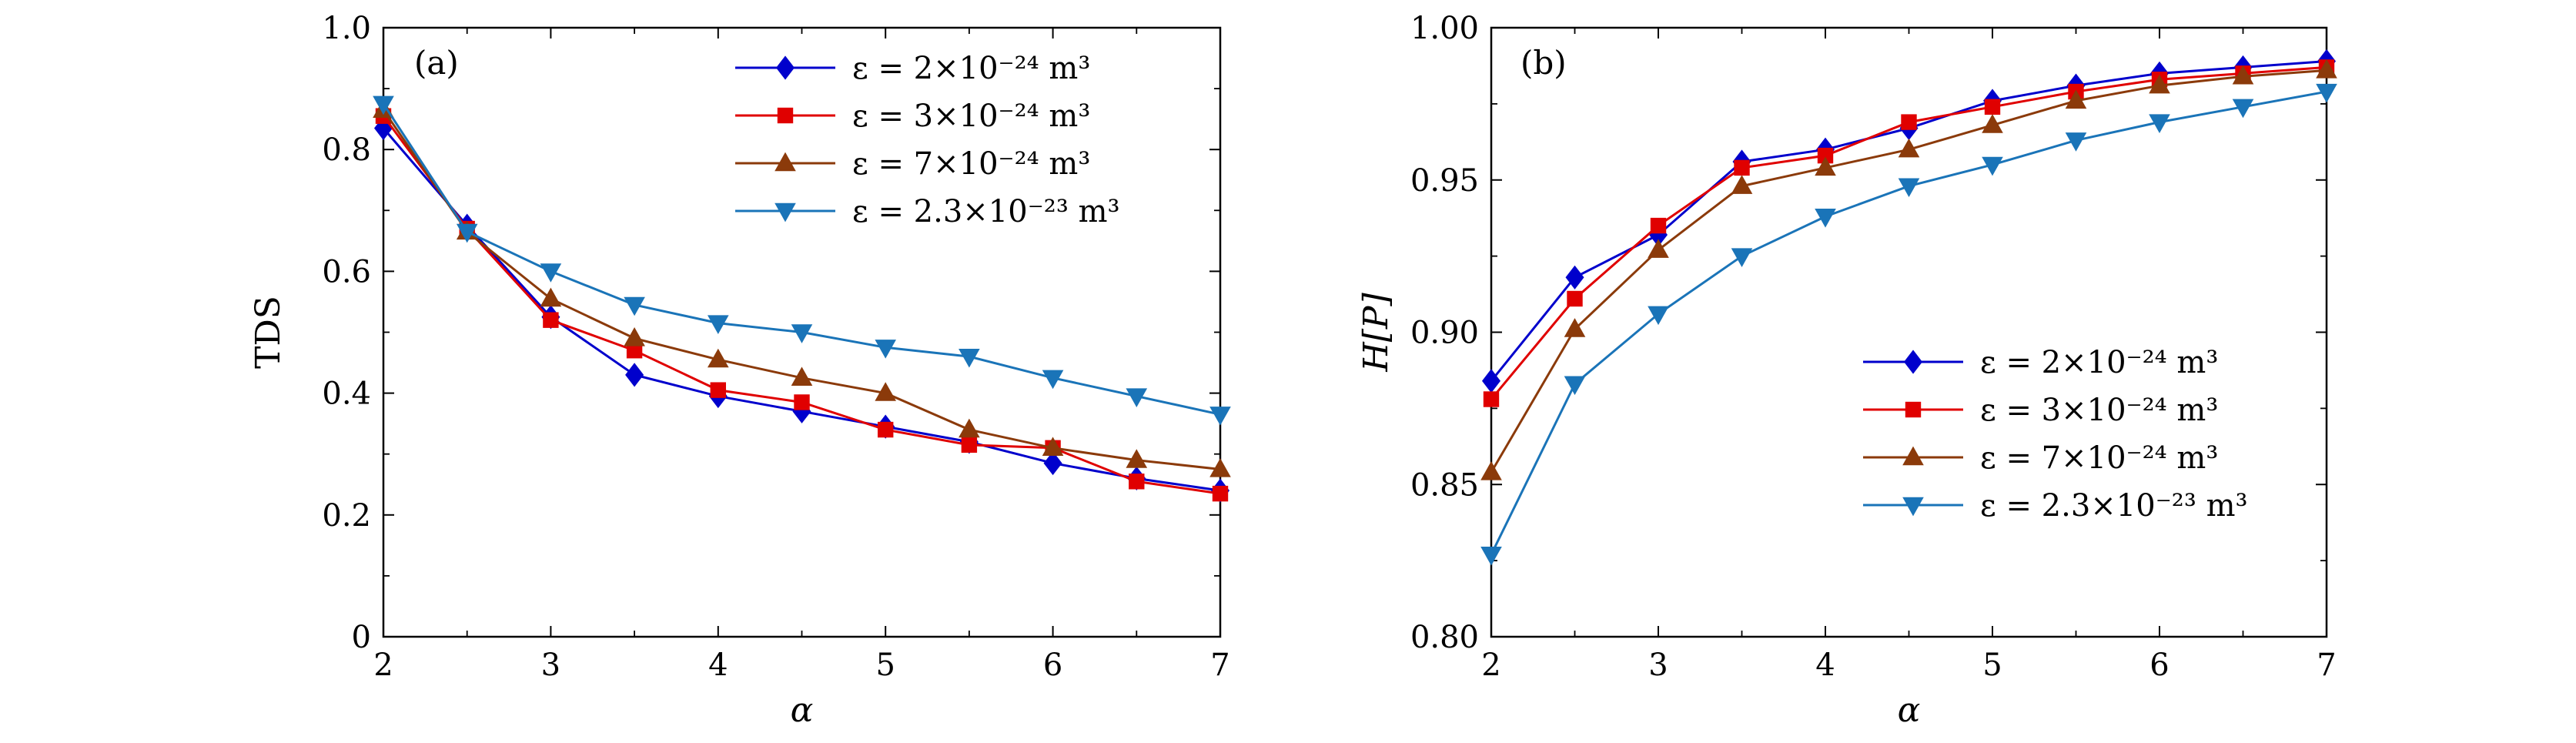 This screenshot has width=2576, height=743. What do you see at coordinates (2099, 410) in the screenshot?
I see `legend-label: ε = 3×10⁻²⁴ m³` at bounding box center [2099, 410].